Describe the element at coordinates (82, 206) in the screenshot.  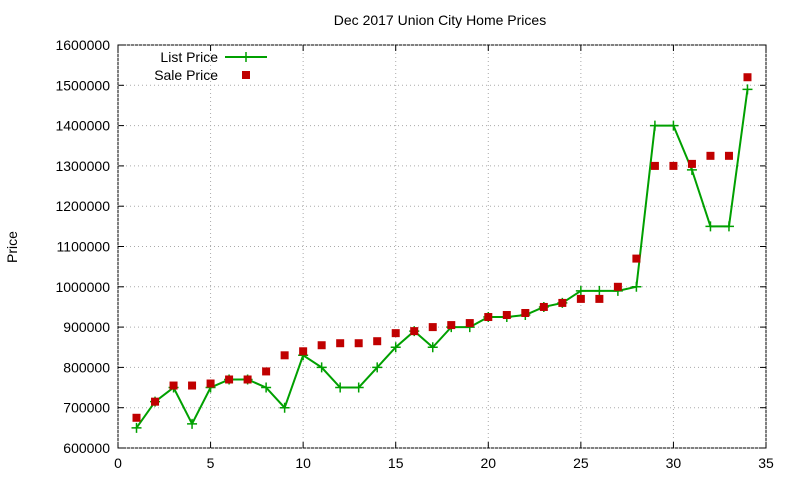
I see `y-tick-label: 1200000` at that location.